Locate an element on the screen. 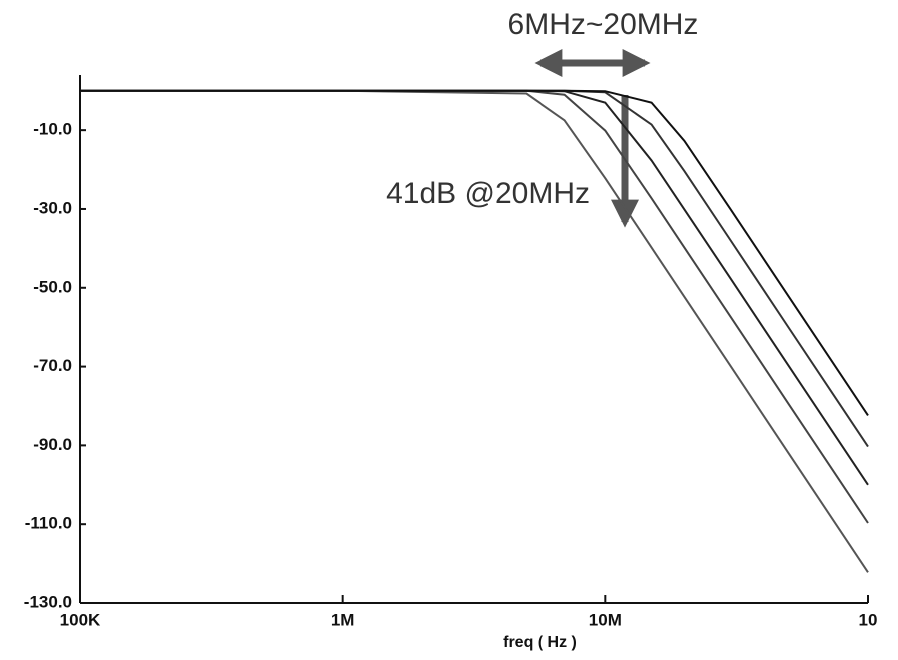 This screenshot has height=660, width=898. y-tick-label: -50.0 is located at coordinates (52, 286).